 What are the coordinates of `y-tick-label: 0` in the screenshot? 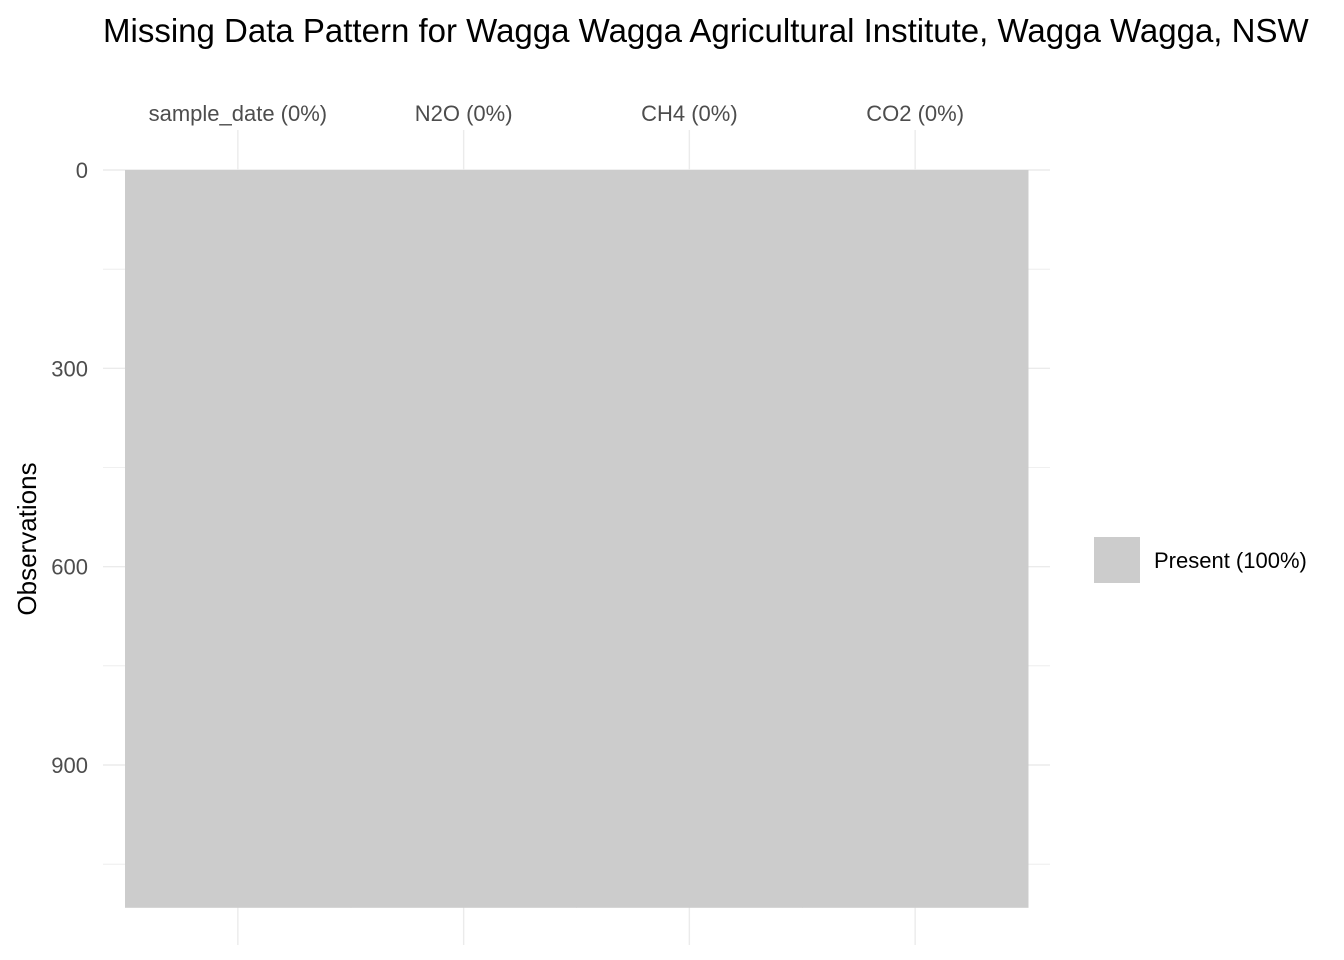 It's located at (82, 170).